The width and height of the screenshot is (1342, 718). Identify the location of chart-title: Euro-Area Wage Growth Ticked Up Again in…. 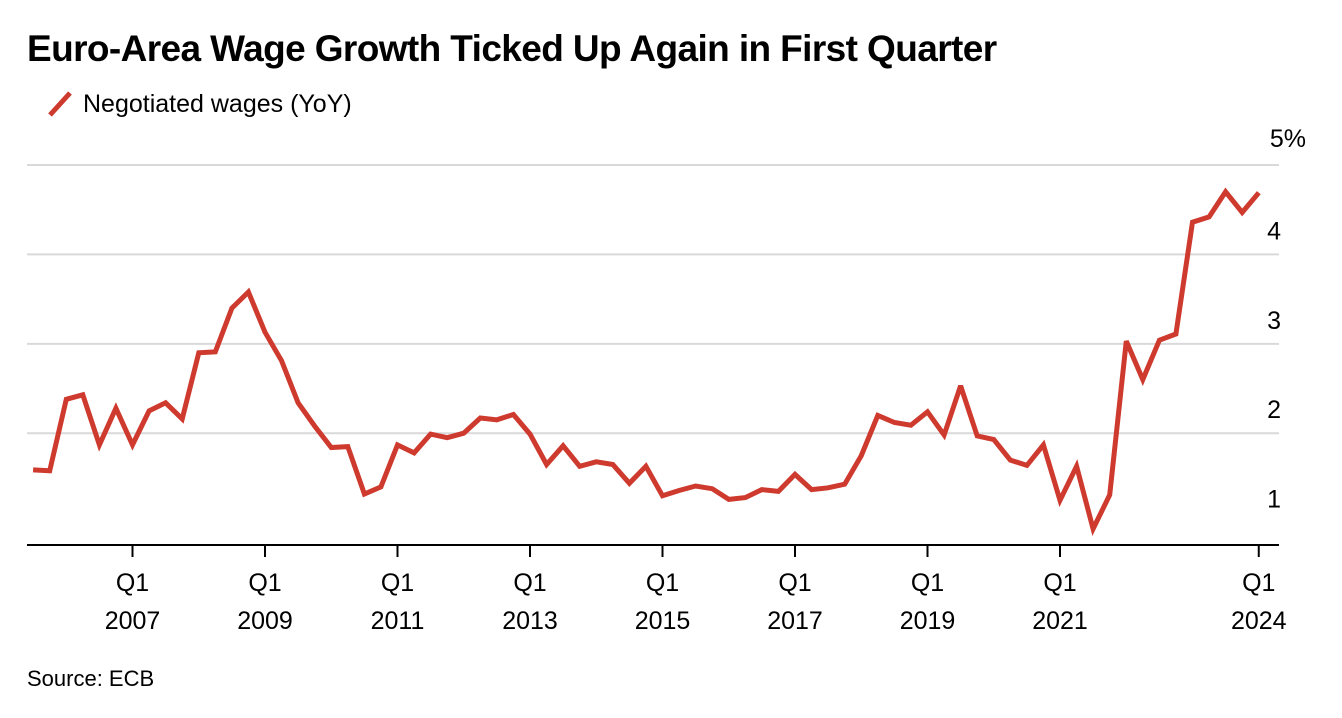
(512, 48).